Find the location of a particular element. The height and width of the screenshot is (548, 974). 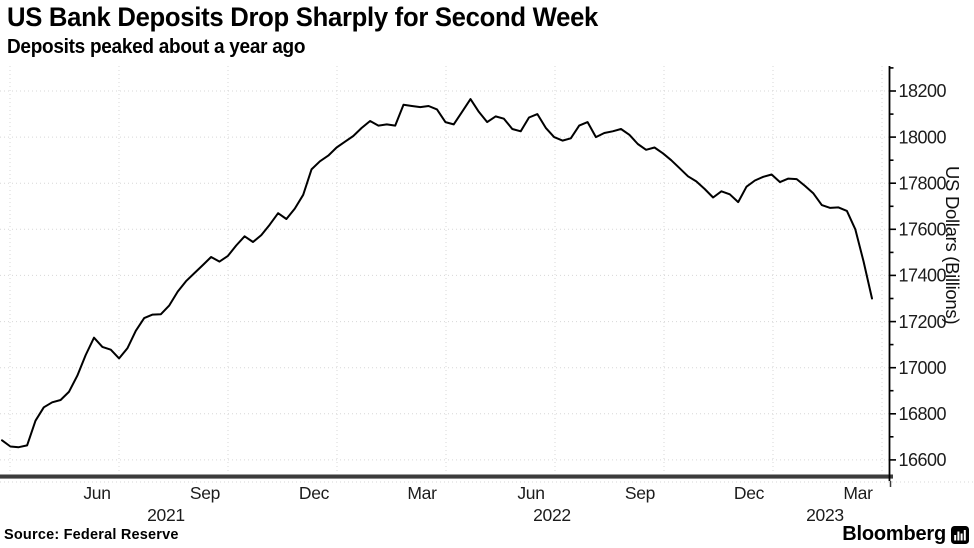

y-tick-label: 17000 is located at coordinates (923, 368).